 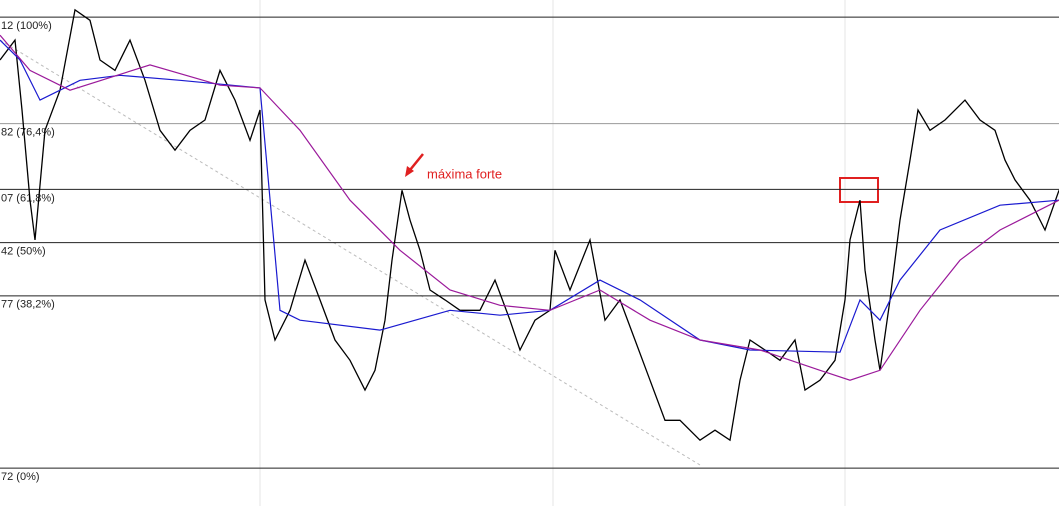 What do you see at coordinates (409, 171) in the screenshot?
I see `arrow-head` at bounding box center [409, 171].